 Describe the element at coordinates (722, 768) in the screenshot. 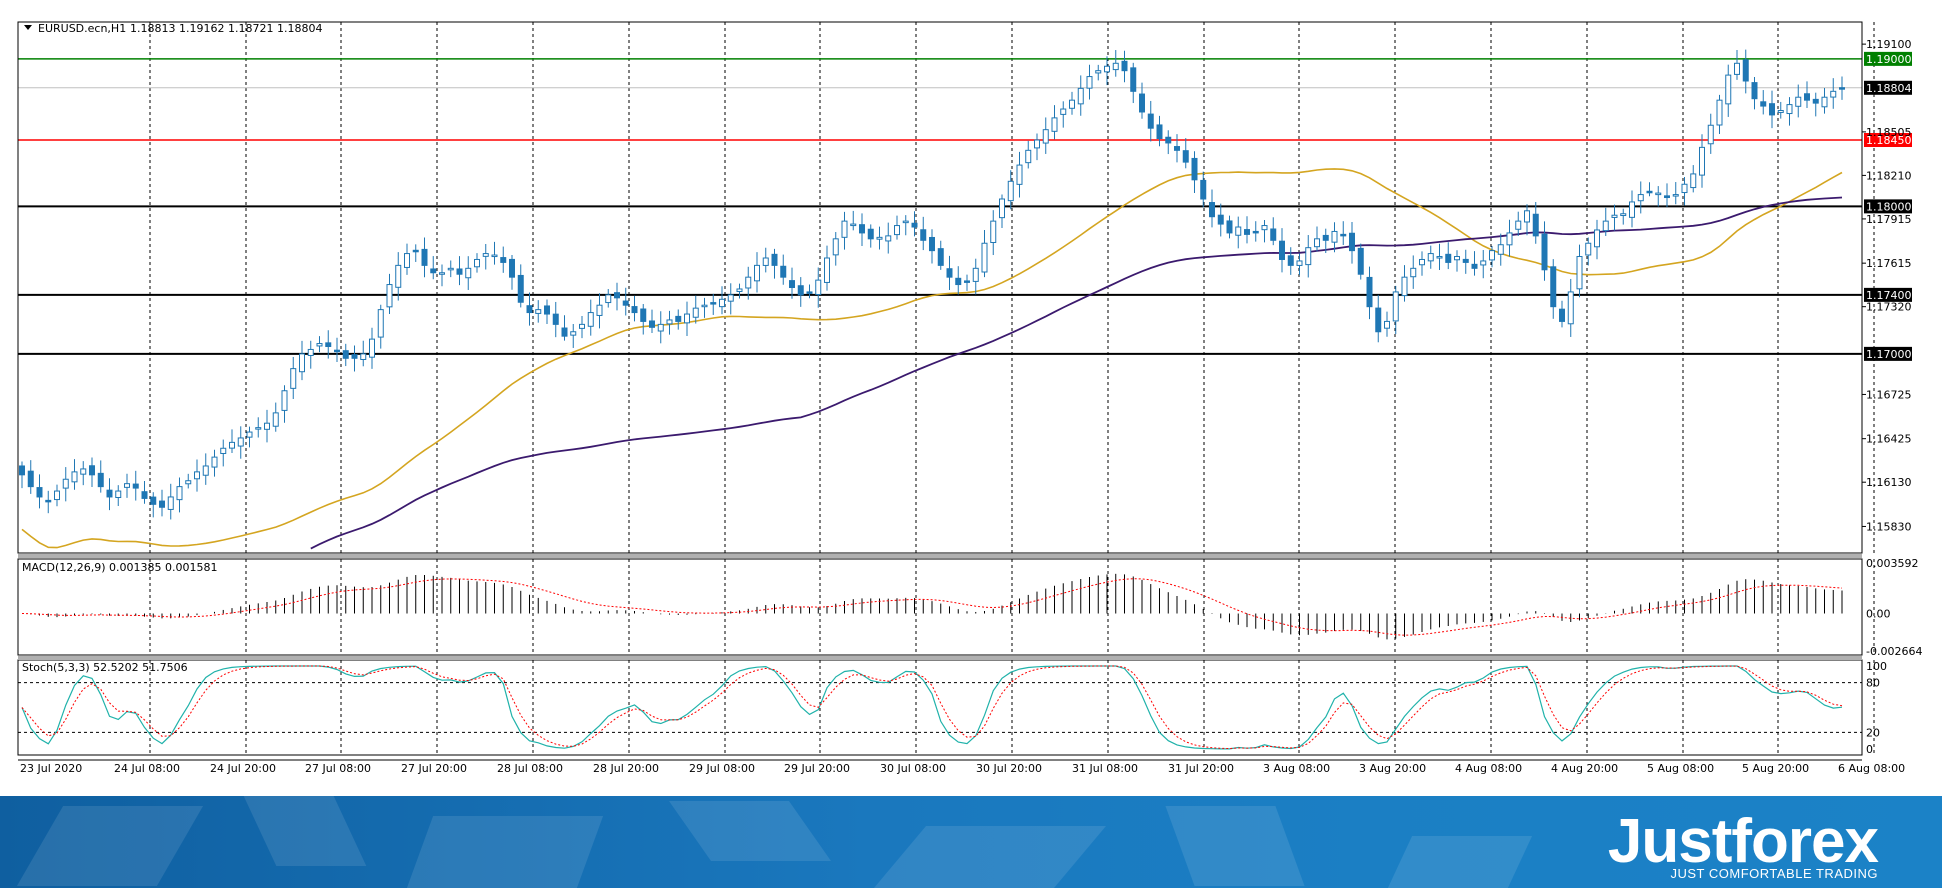

I see `time-axis-label: 29 Jul 08:00` at that location.